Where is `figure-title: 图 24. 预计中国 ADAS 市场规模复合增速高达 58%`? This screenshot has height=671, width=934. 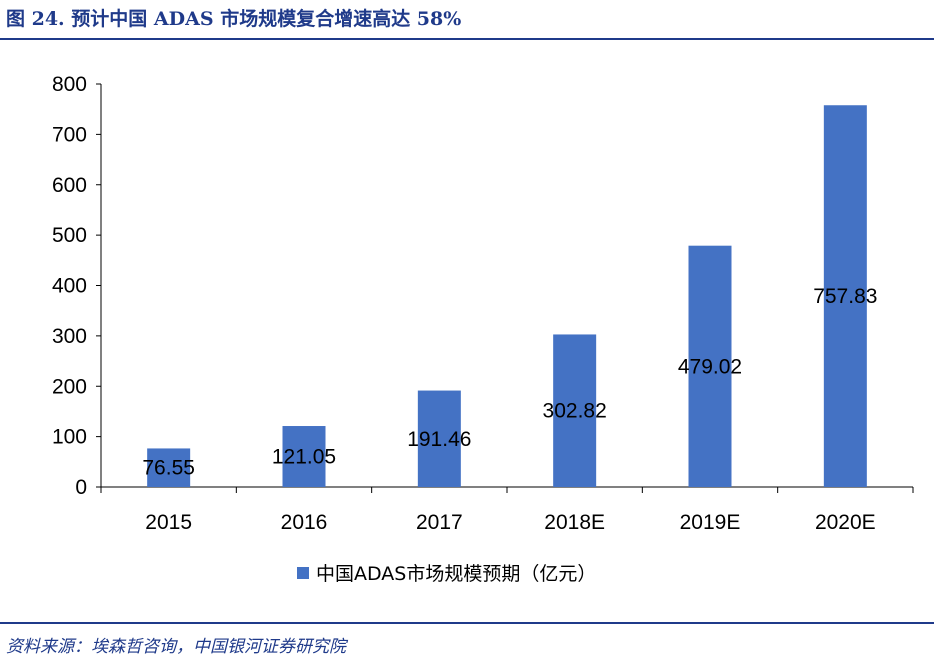
figure-title: 图 24. 预计中国 ADAS 市场规模复合增速高达 58% is located at coordinates (234, 19).